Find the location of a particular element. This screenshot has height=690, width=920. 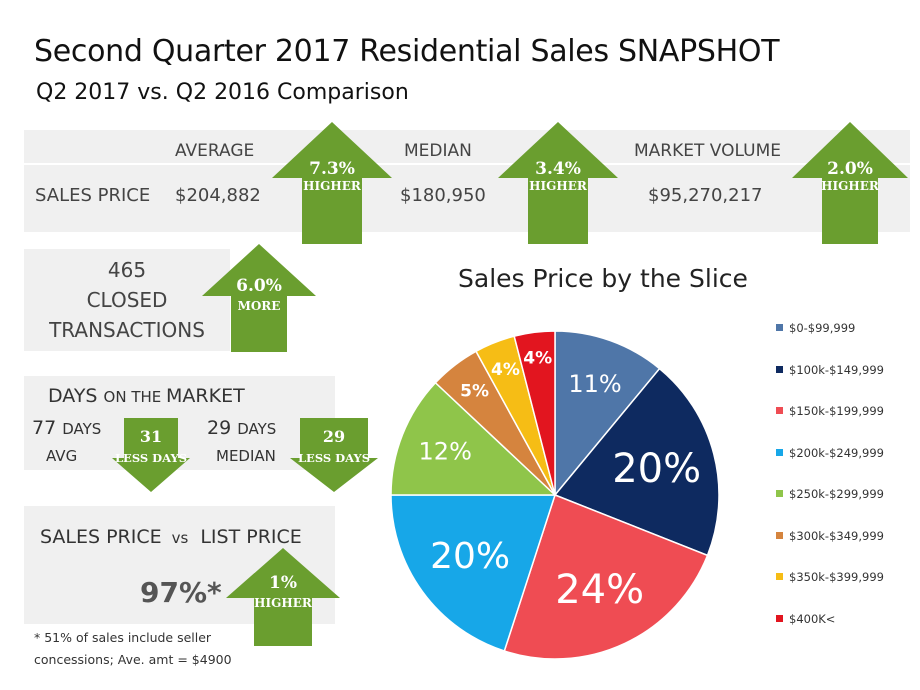

median-days-change-direction: LESS DAYS is located at coordinates (334, 458).